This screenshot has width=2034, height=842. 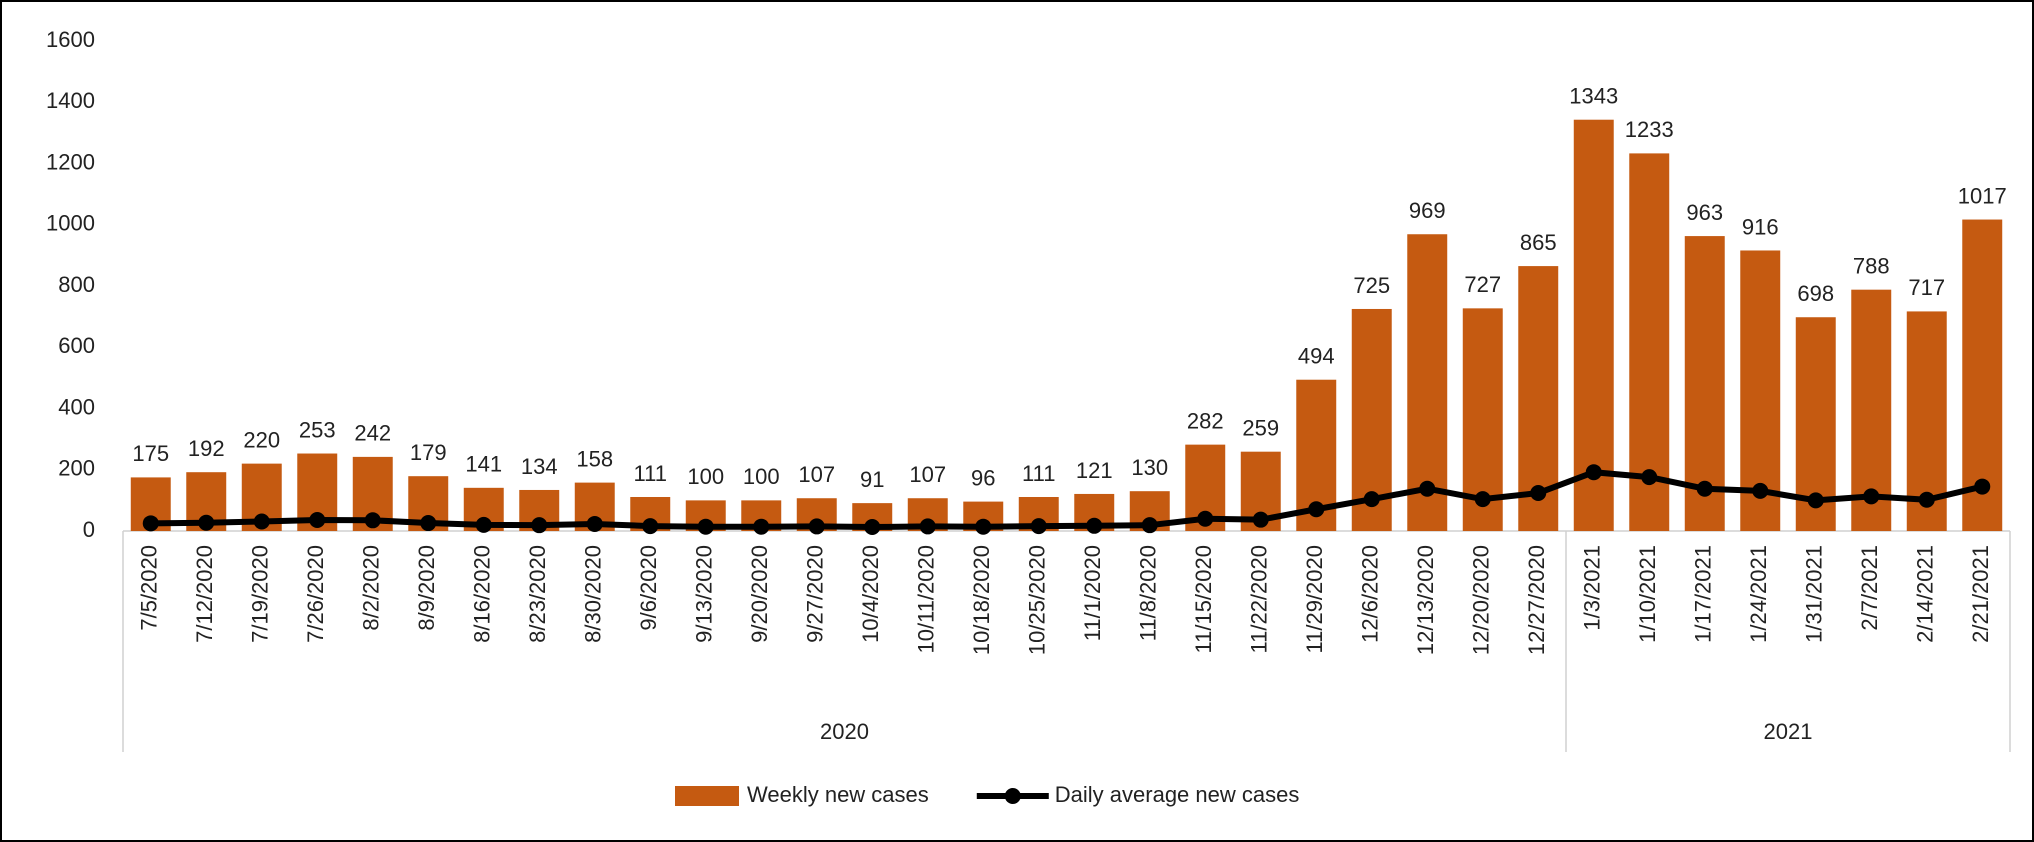 I want to click on x-tick-label: 8/23/2020, so click(x=537, y=594).